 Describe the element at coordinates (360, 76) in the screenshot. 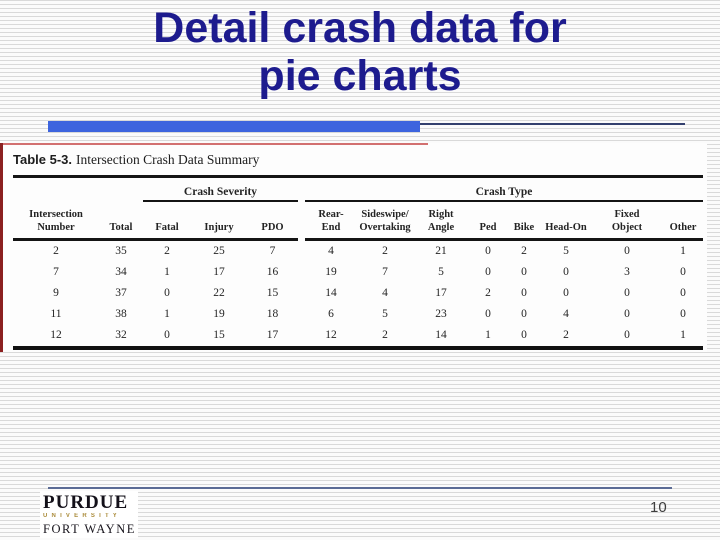

I see `title-line-2: pie charts` at that location.